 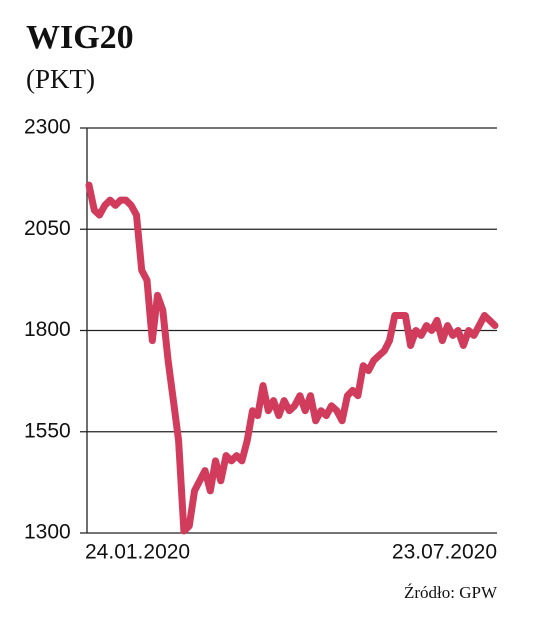 What do you see at coordinates (47, 228) in the screenshot?
I see `y-tick-label: 2050` at bounding box center [47, 228].